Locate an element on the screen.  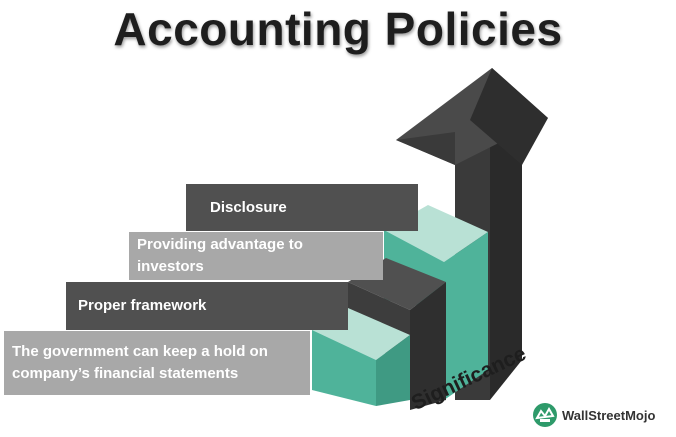
bar-2-line-1: Providing advantage to is located at coordinates (220, 244).